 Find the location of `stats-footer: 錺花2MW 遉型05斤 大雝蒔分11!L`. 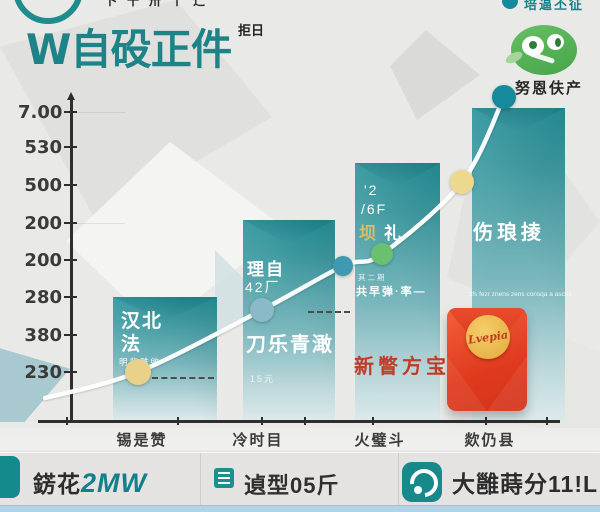

stats-footer: 錺花2MW 遉型05斤 大雝蒔分11!L is located at coordinates (300, 479).